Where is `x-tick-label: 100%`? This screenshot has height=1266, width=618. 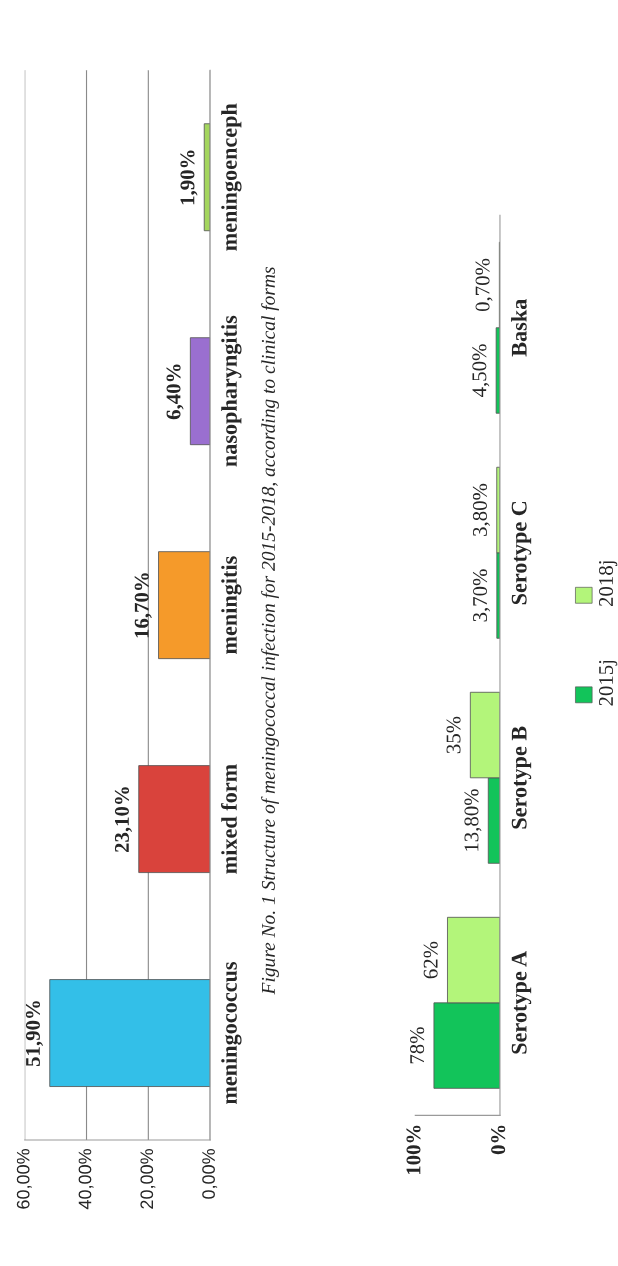
x-tick-label: 100% is located at coordinates (413, 1150).